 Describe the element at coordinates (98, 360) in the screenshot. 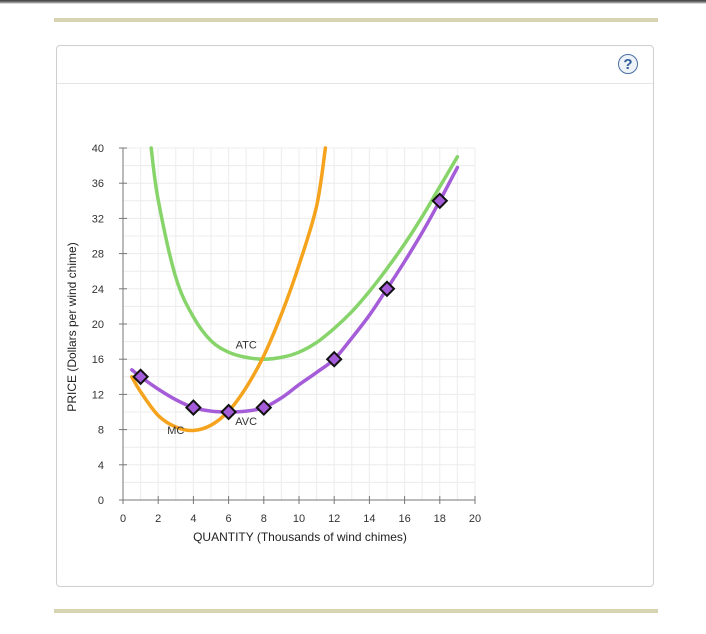

I see `y-tick-label: 16` at that location.